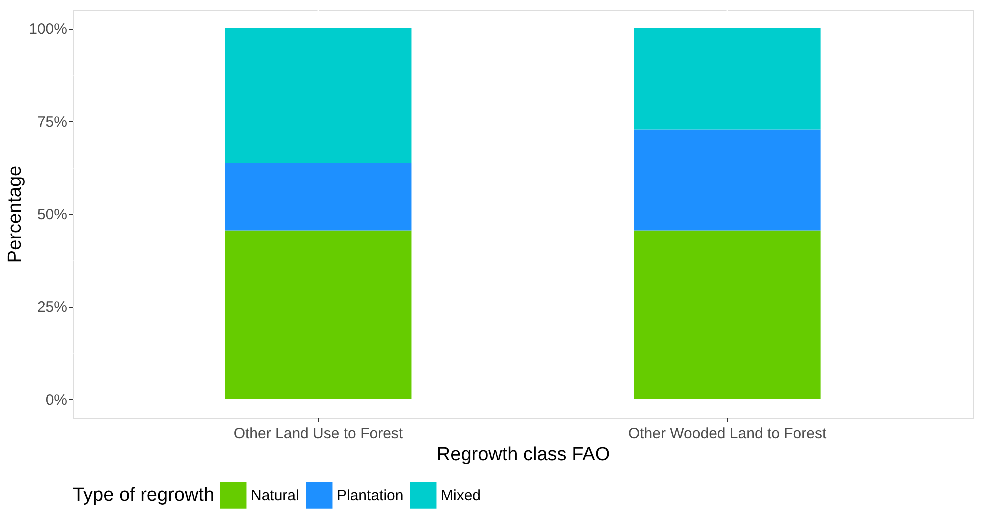 The image size is (998, 526). Describe the element at coordinates (370, 496) in the screenshot. I see `legend-label: Plantation` at that location.